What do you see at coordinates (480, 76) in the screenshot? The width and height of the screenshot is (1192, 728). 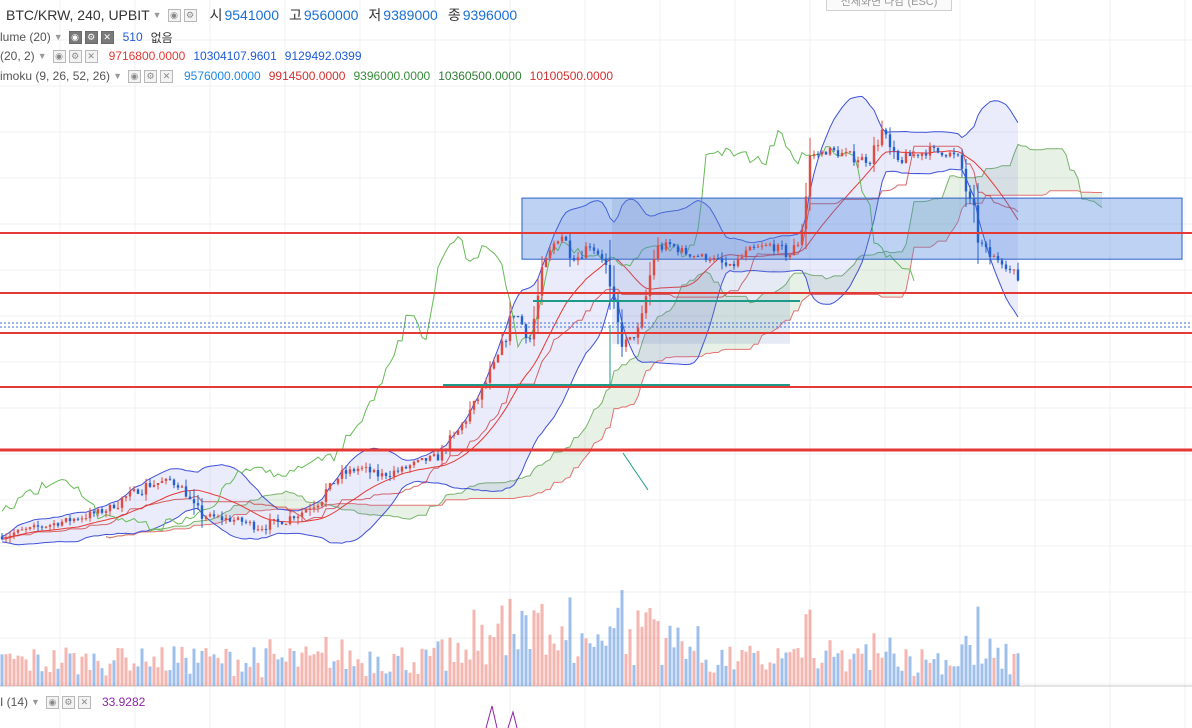 I see `ichimoku-span-a-value: 10360500.0000` at bounding box center [480, 76].